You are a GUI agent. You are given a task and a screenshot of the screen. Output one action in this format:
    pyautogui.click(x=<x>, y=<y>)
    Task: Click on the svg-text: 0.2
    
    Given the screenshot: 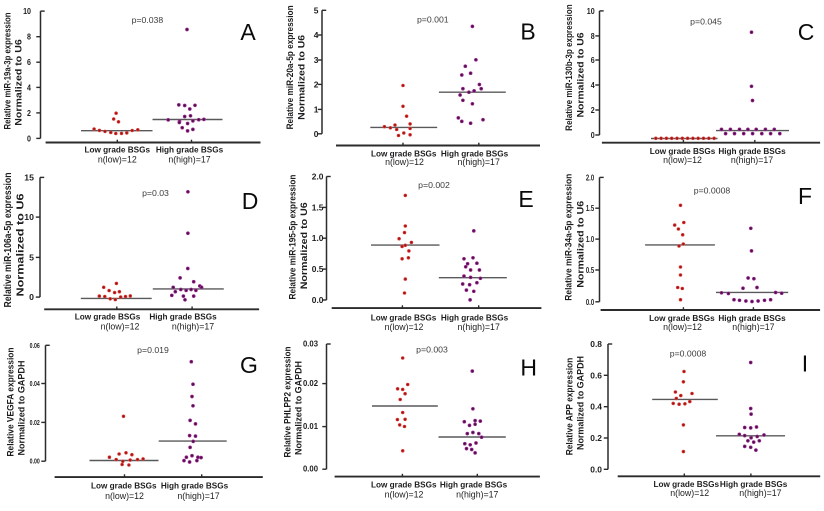 What is the action you would take?
    pyautogui.click(x=596, y=438)
    